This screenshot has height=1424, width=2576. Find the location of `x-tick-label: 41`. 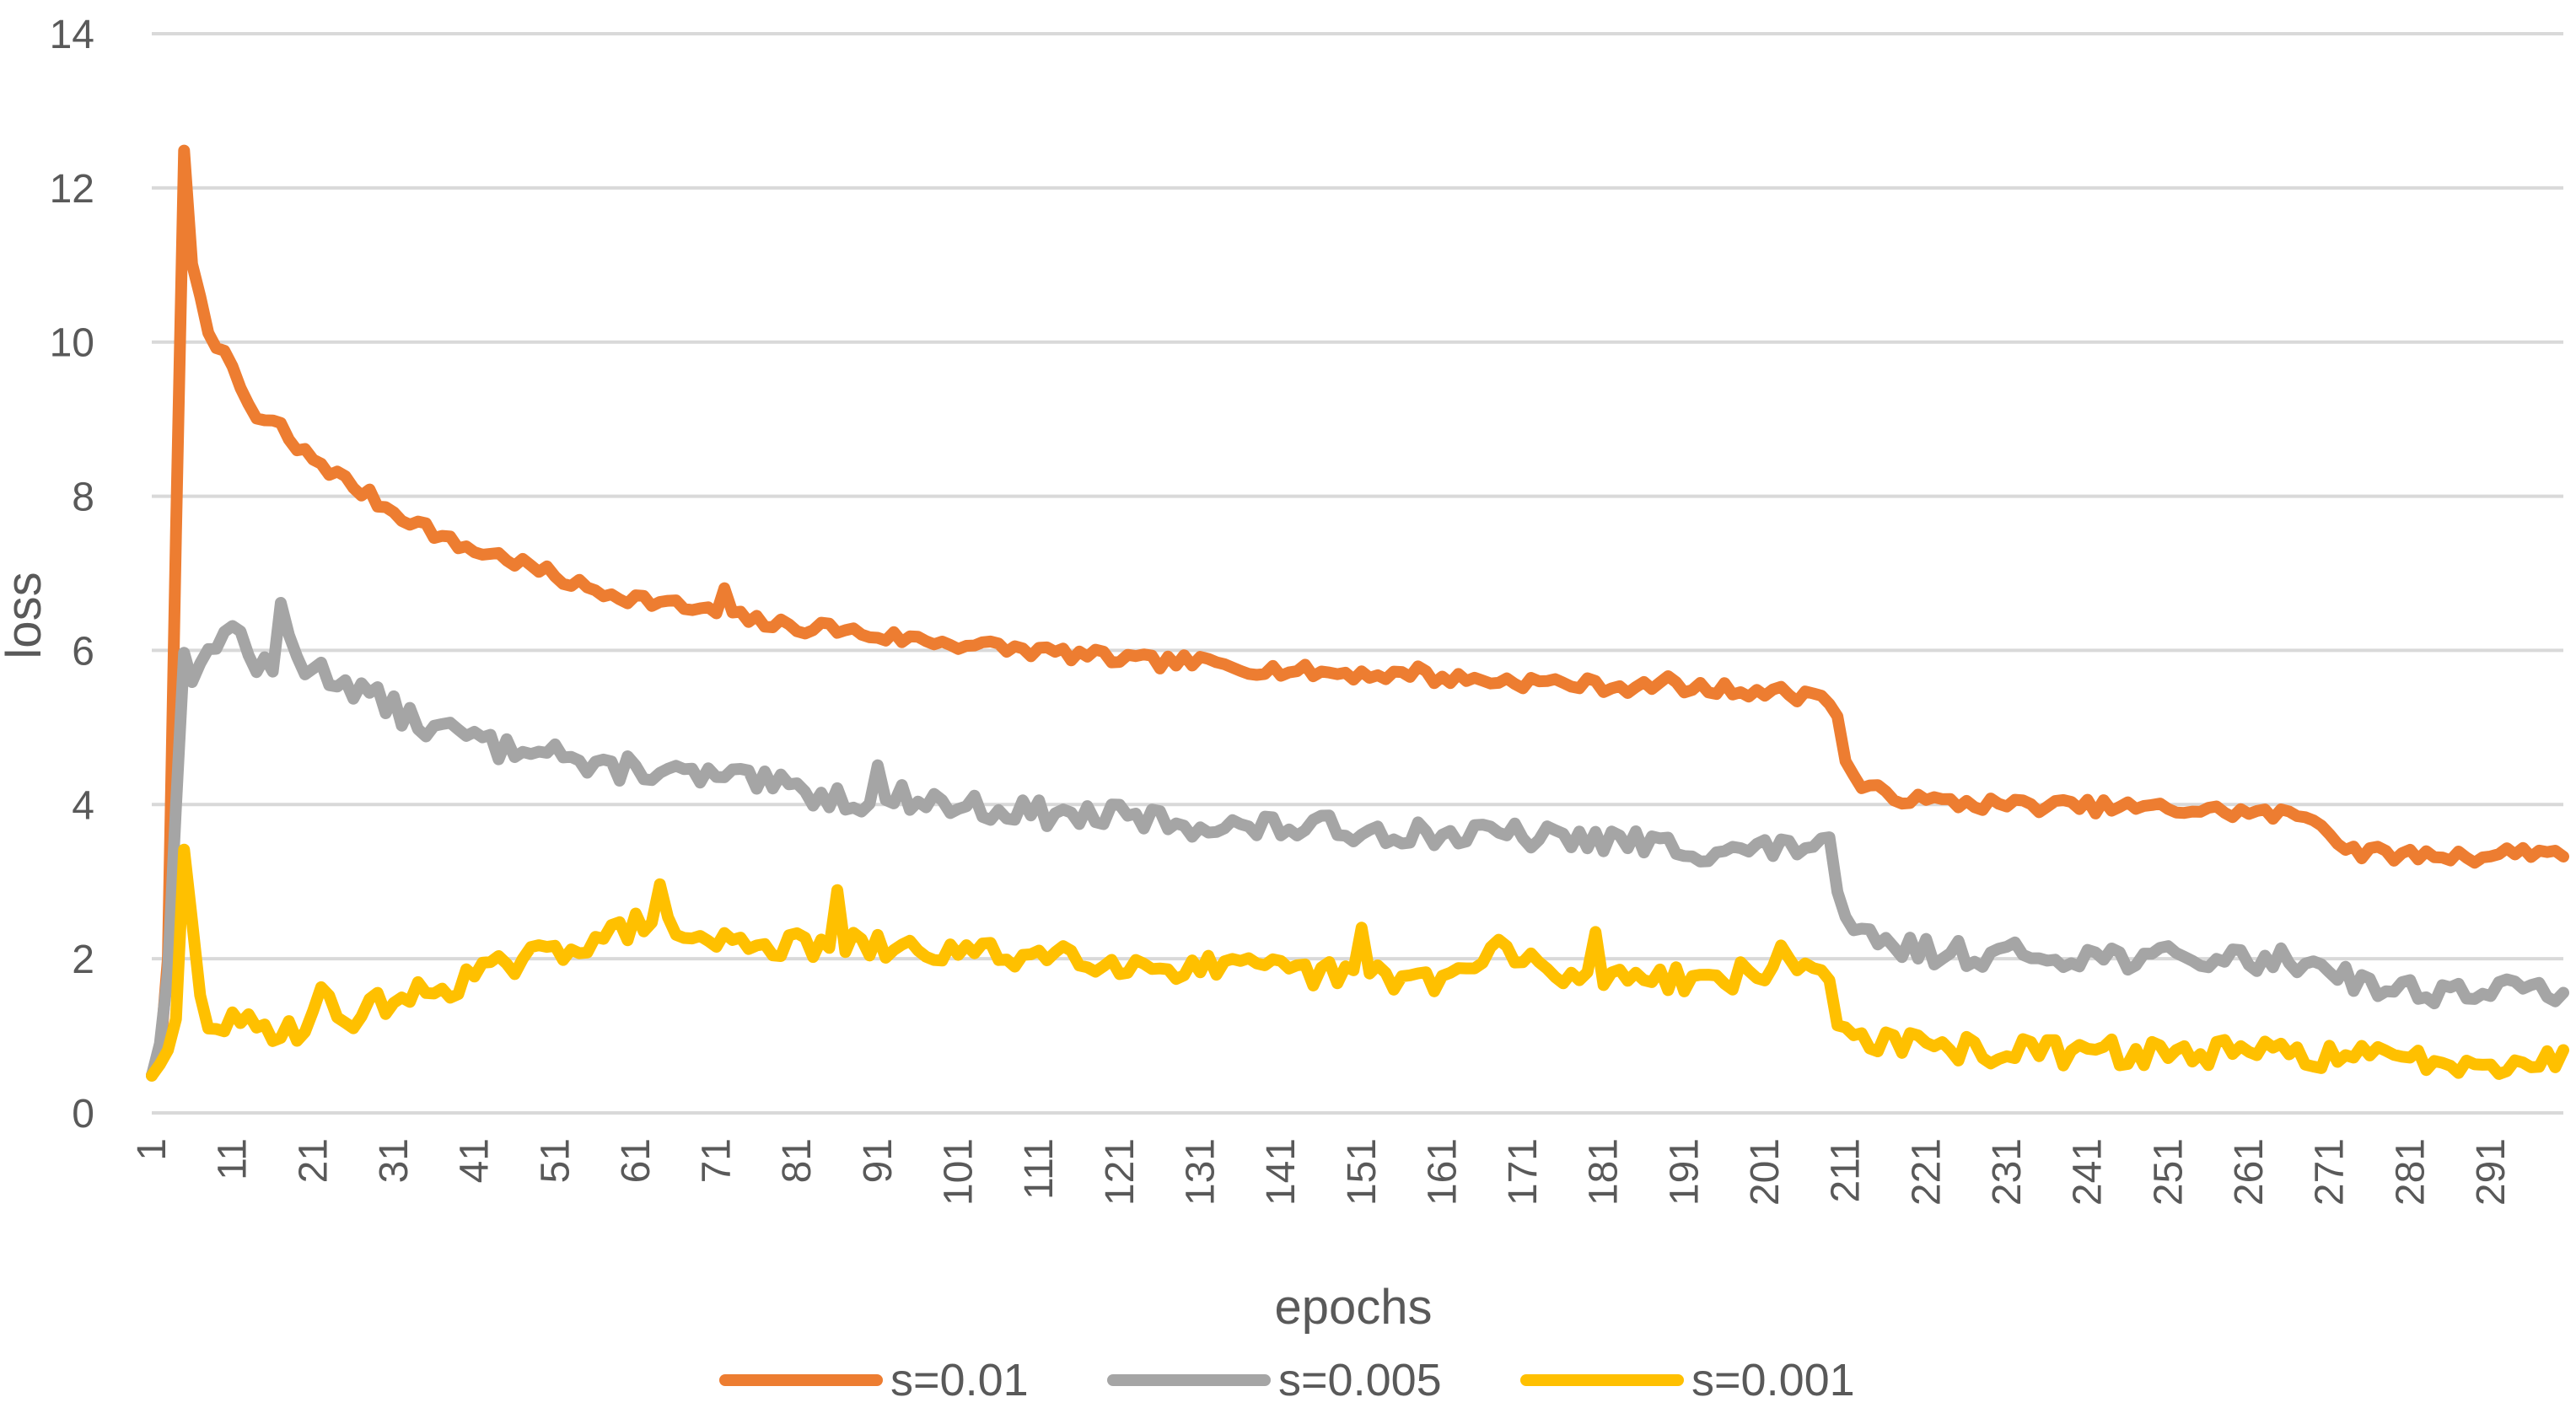

x-tick-label: 41 is located at coordinates (475, 1160).